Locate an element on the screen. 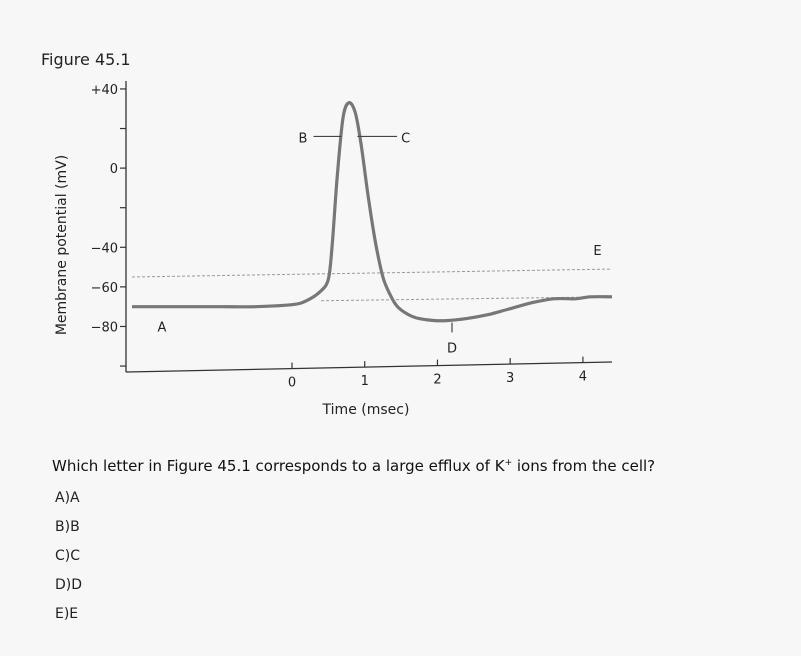 The image size is (801, 656). x-tick-label: 4 is located at coordinates (583, 377).